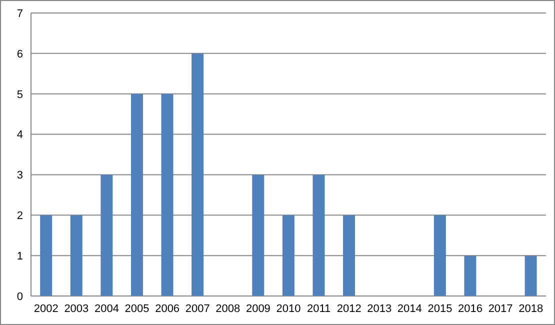 Image resolution: width=555 pixels, height=325 pixels. What do you see at coordinates (19, 176) in the screenshot?
I see `y-tick-label: 3` at bounding box center [19, 176].